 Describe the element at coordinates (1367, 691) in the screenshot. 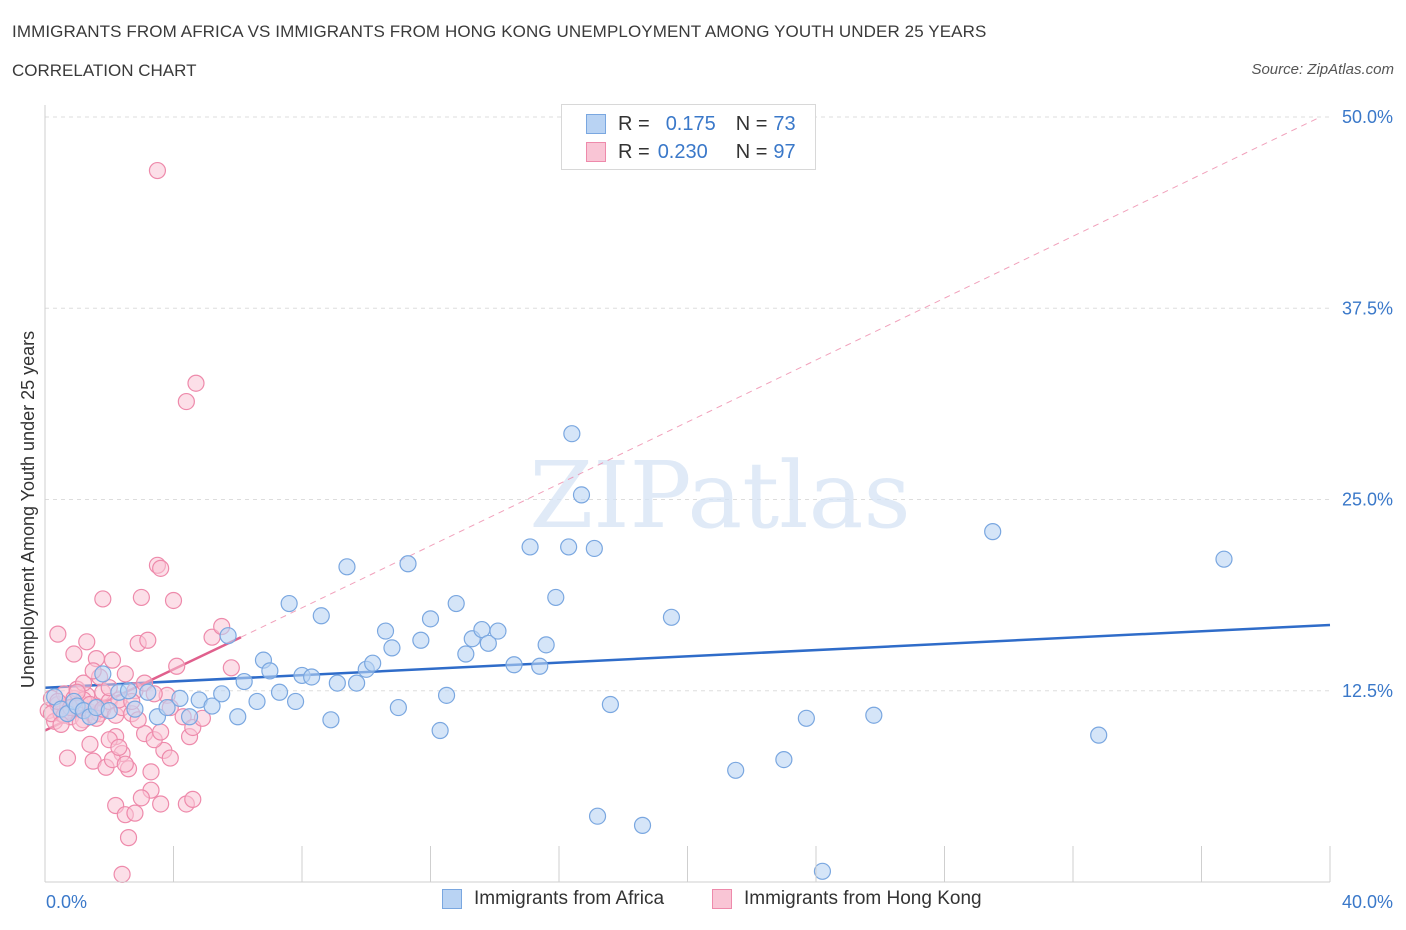

I see `y-tick-label: 12.5%` at that location.